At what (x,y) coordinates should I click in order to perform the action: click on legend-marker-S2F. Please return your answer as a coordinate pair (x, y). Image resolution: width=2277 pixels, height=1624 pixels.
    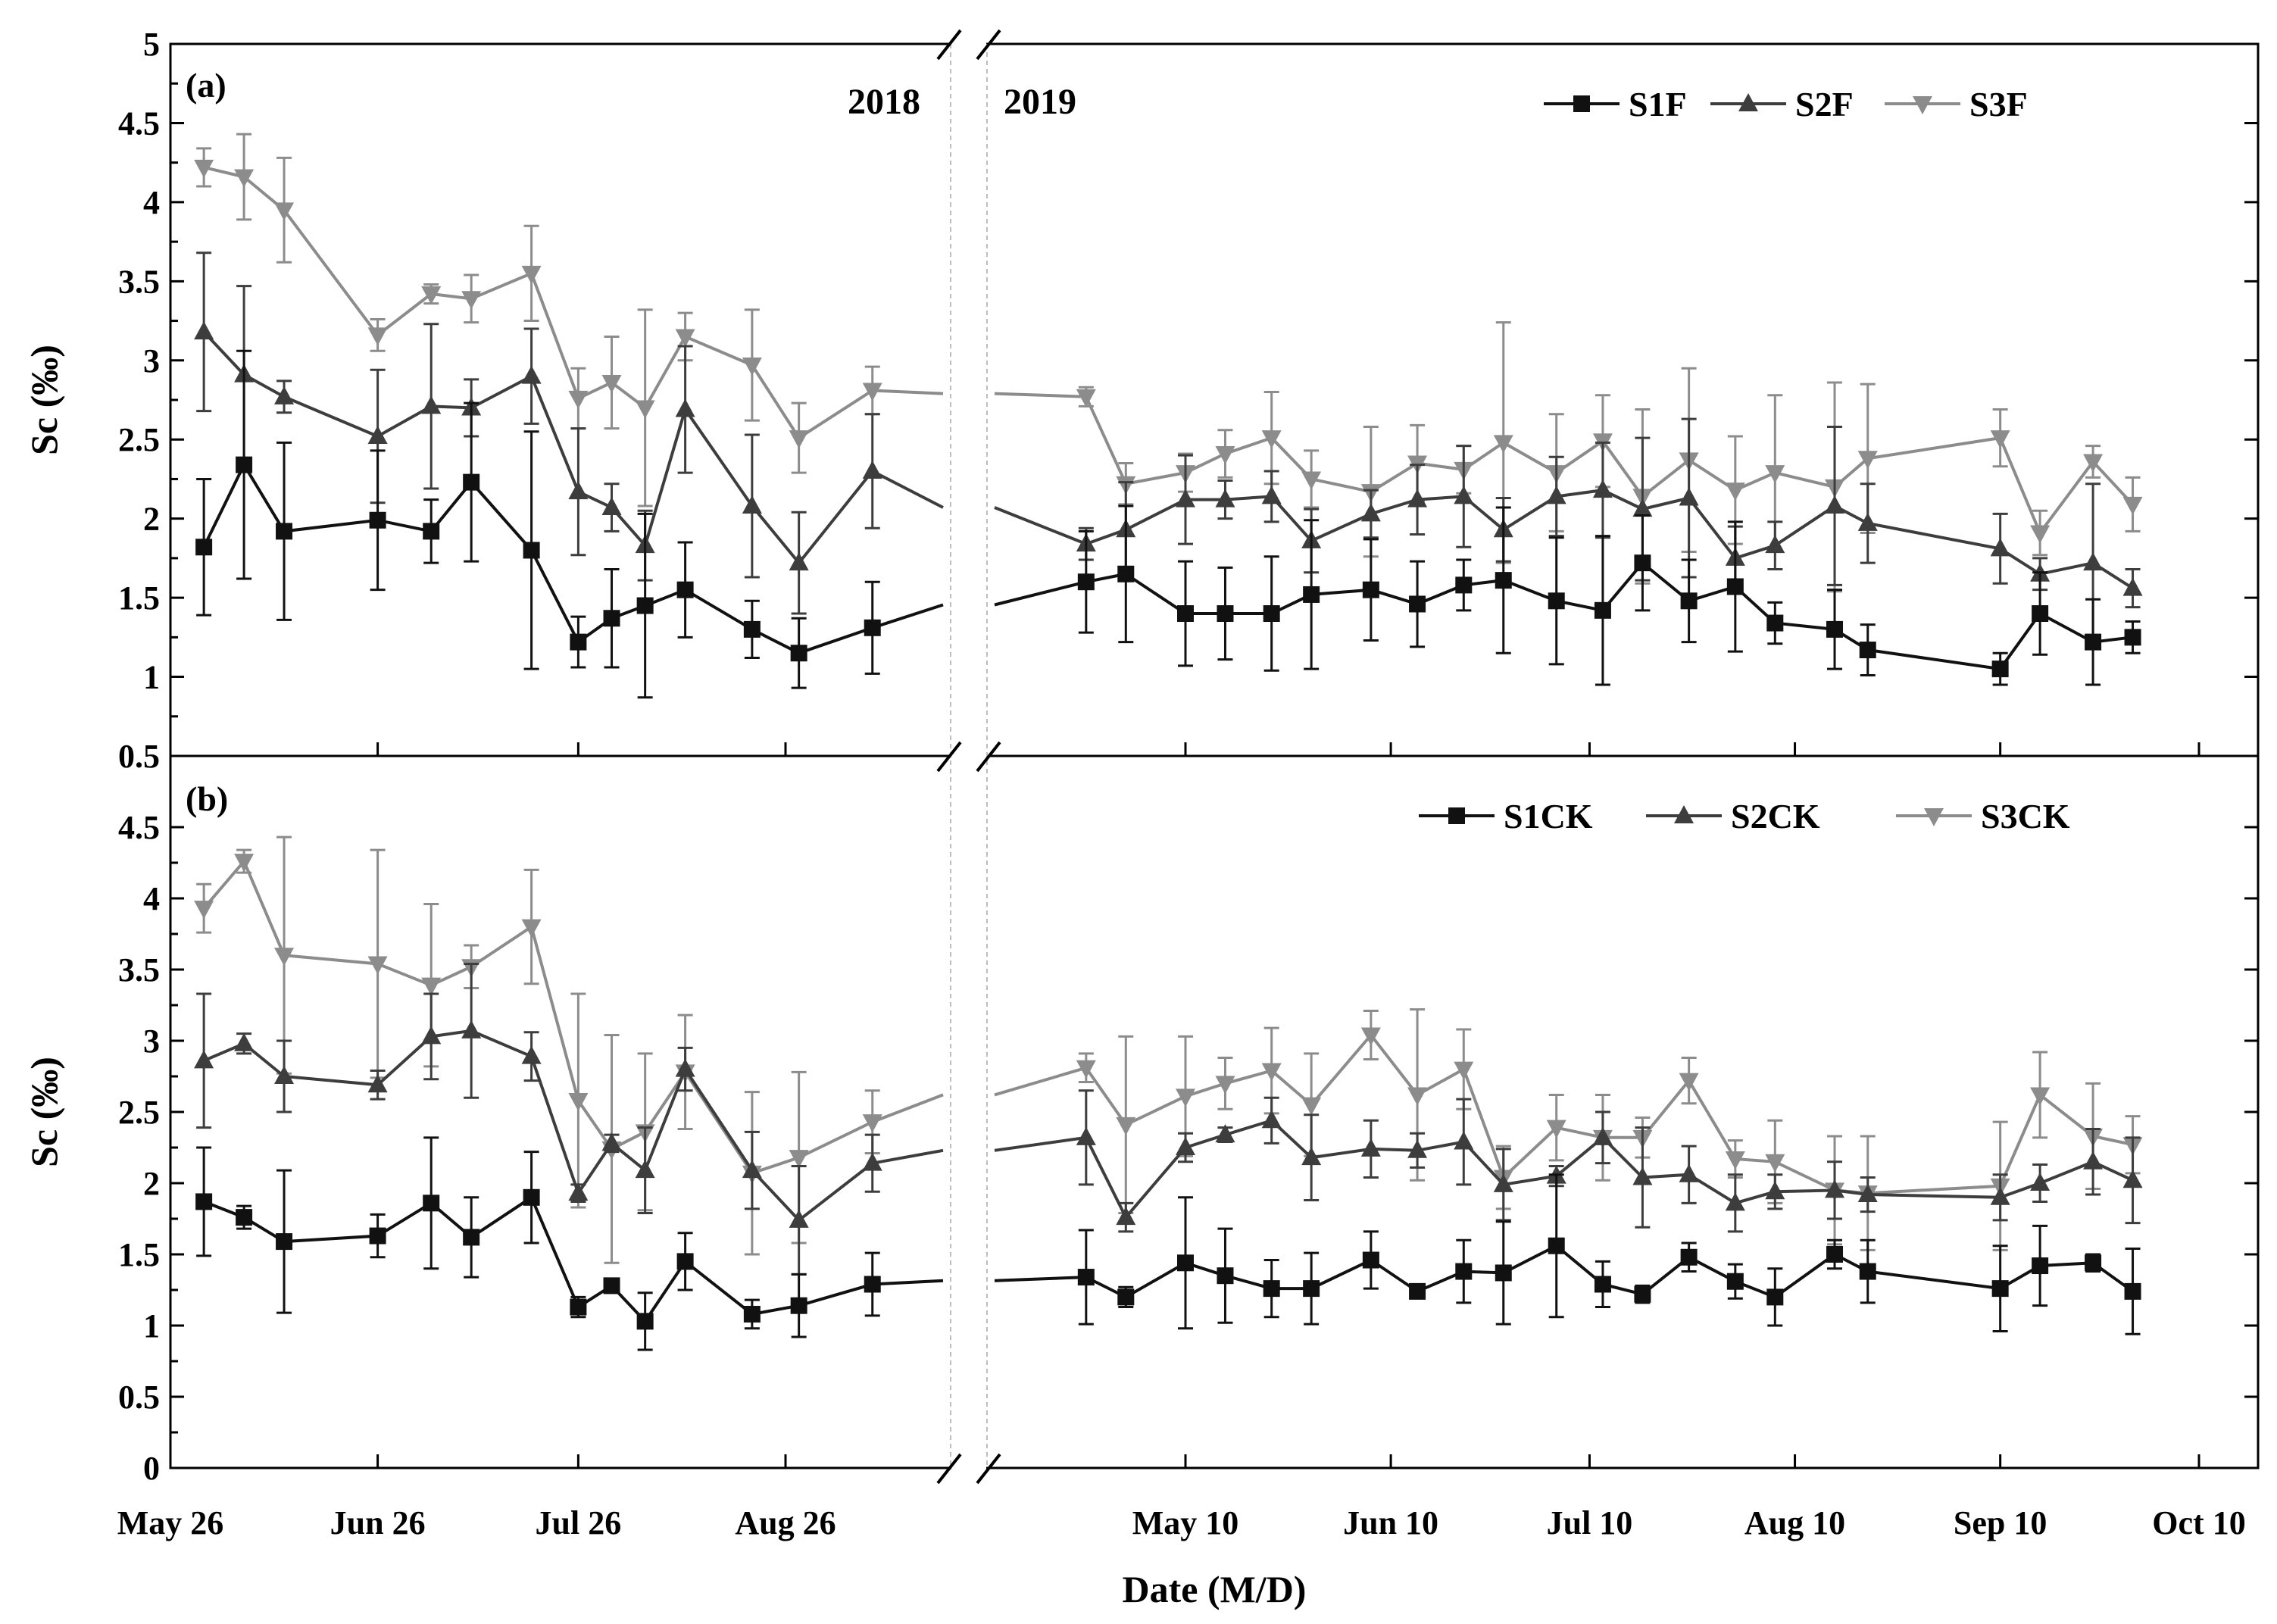
    Looking at the image, I should click on (1748, 102).